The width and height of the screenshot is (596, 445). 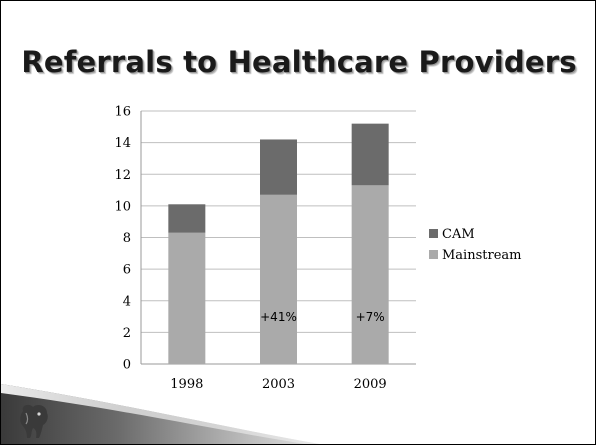 What do you see at coordinates (299, 62) in the screenshot?
I see `slide-title: Referrals to Healthcare Providers` at bounding box center [299, 62].